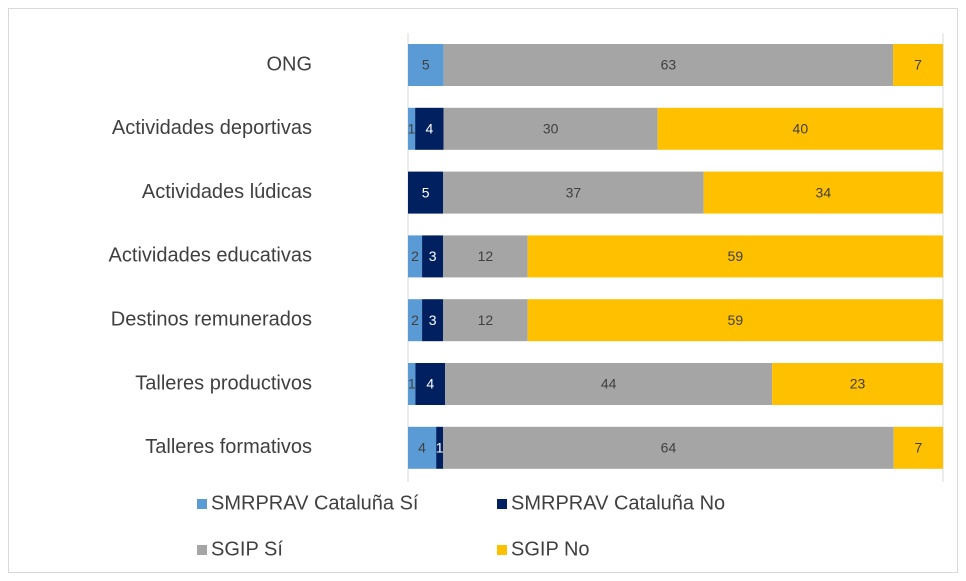 This screenshot has height=581, width=966. I want to click on category-label: Talleres formativos, so click(228, 447).